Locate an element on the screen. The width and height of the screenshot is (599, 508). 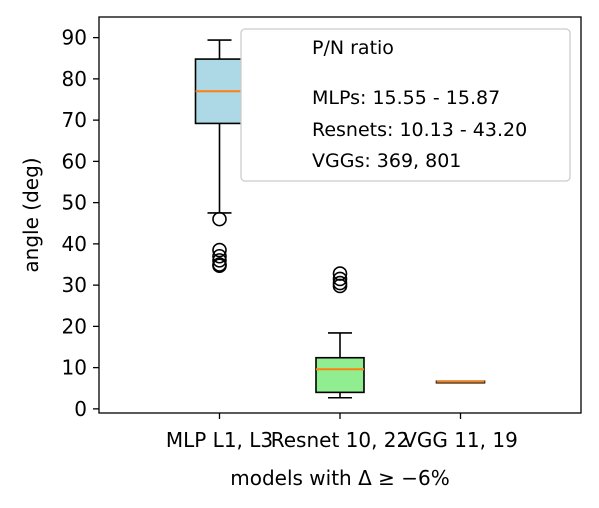
x-axis-label: models with Δ ≥ −6% is located at coordinates (339, 478).